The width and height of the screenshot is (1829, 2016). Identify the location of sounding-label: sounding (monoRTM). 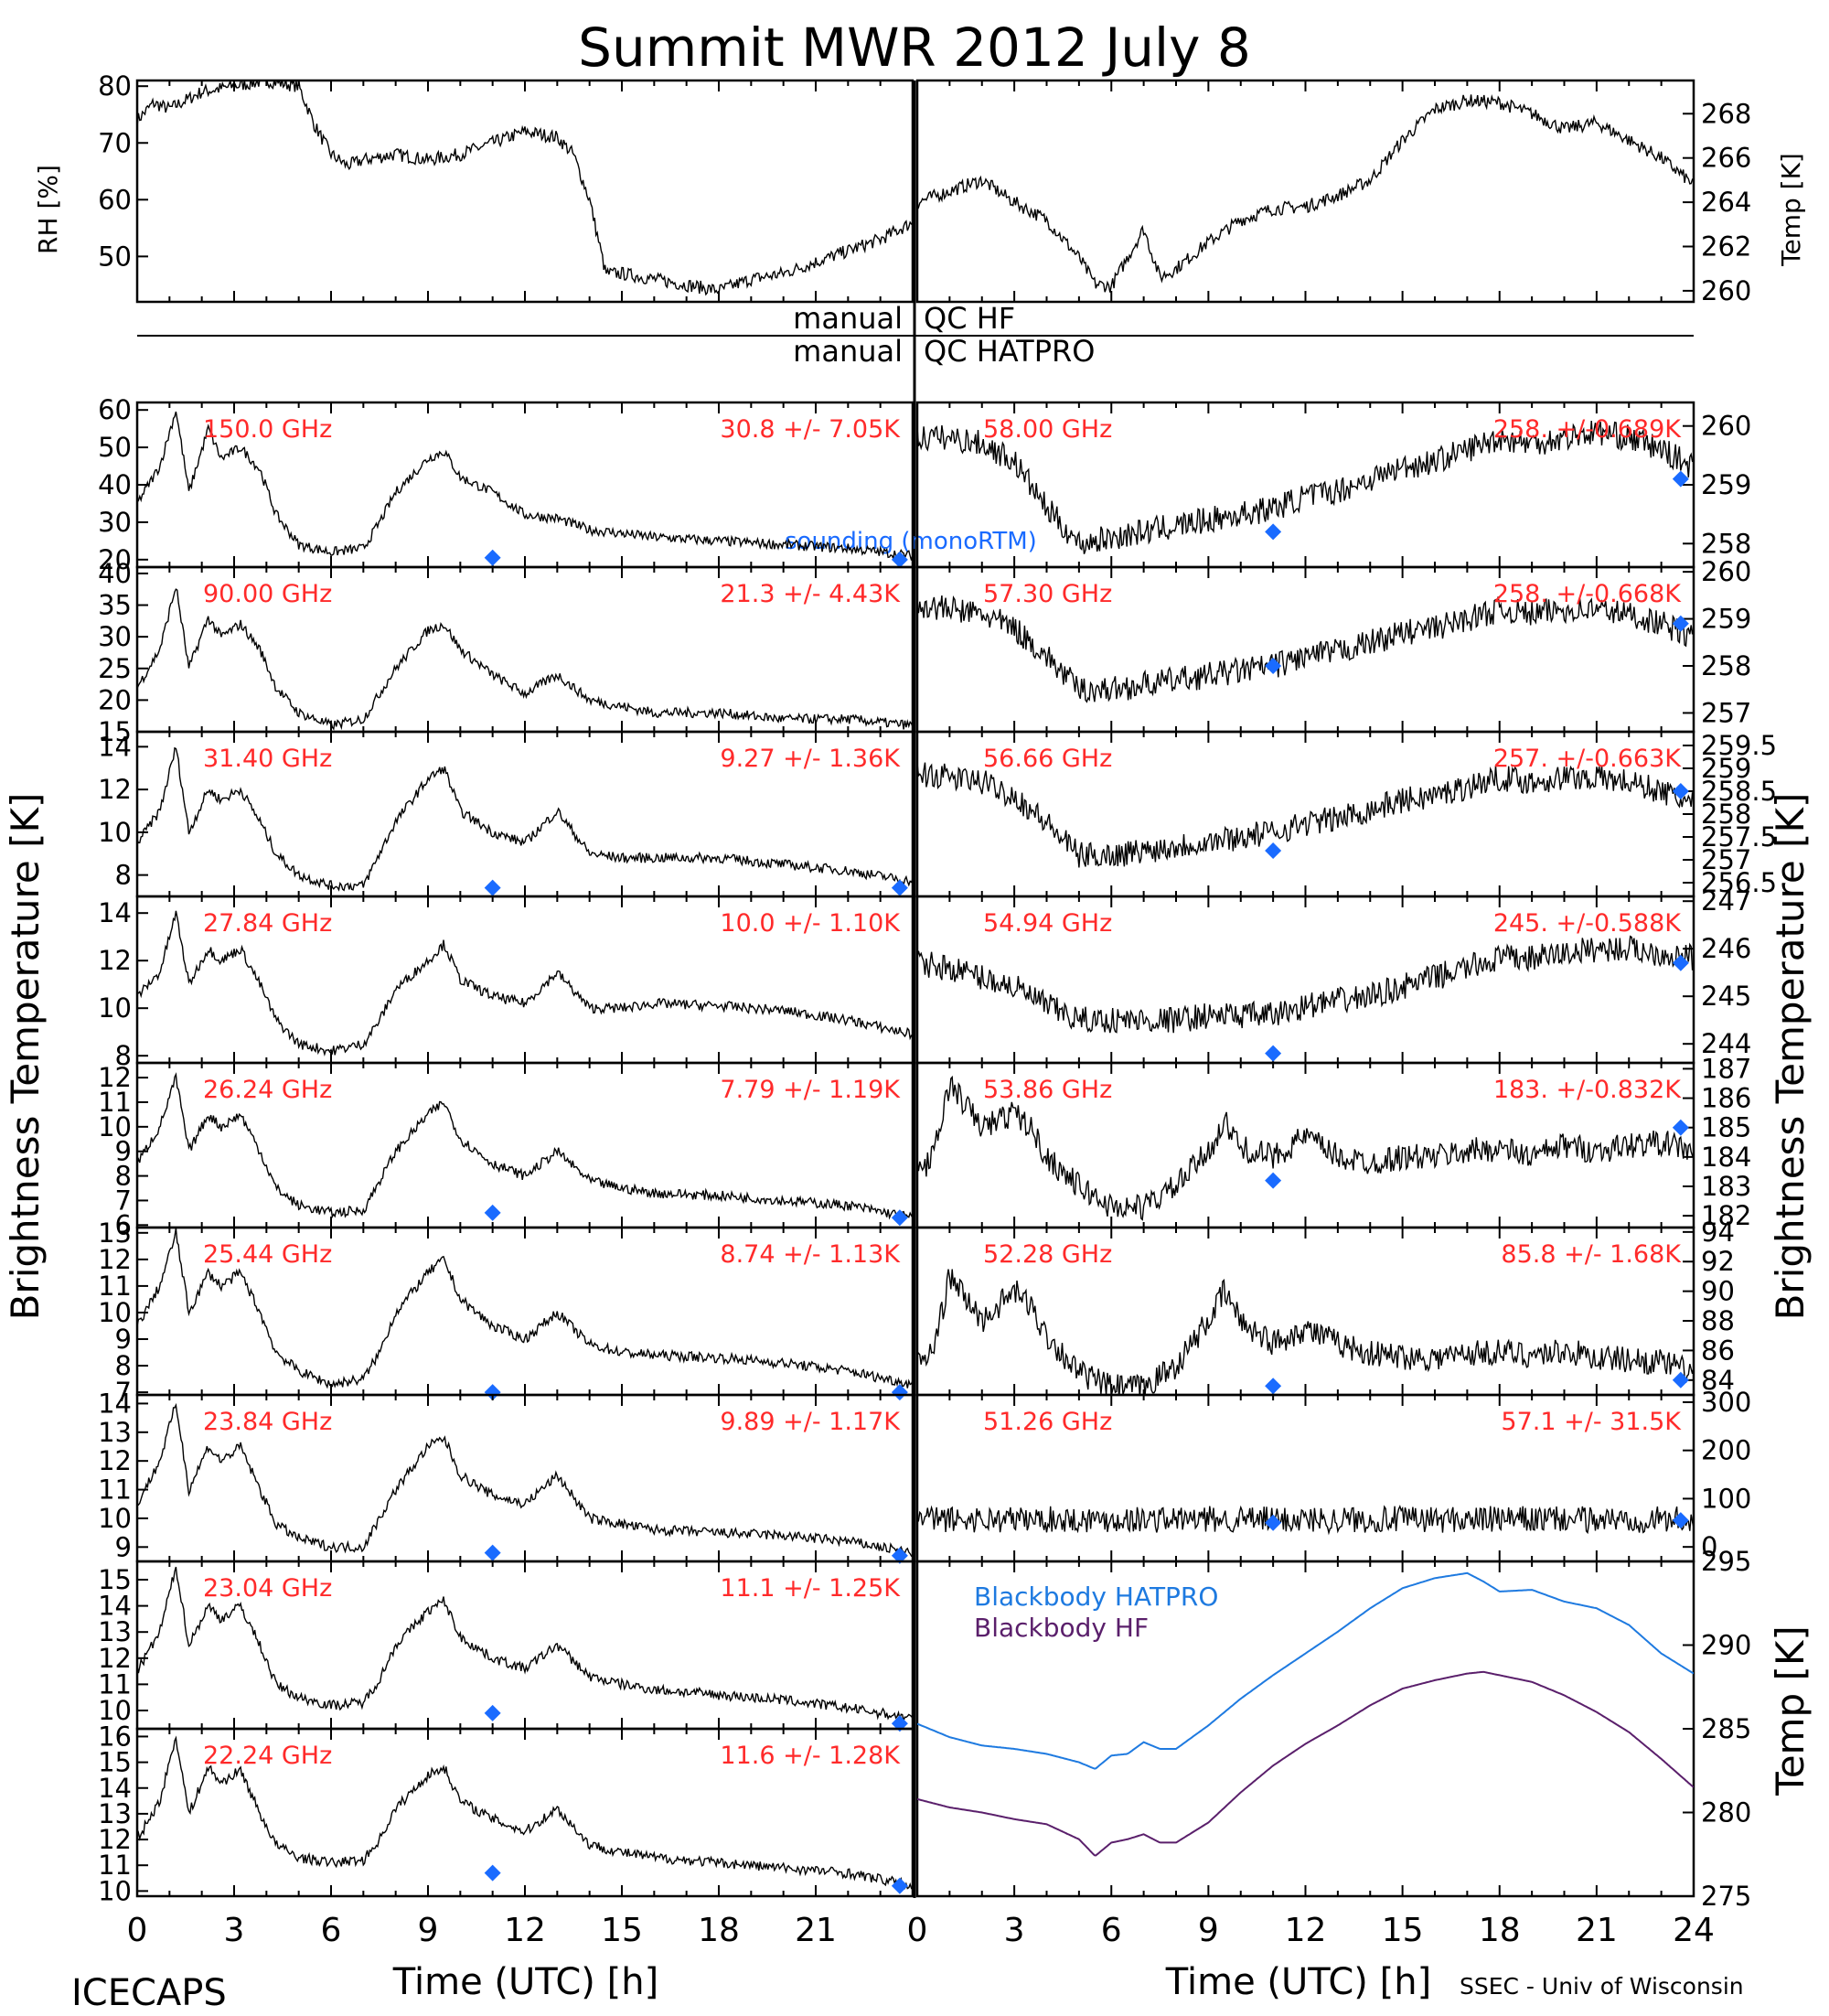
(911, 541).